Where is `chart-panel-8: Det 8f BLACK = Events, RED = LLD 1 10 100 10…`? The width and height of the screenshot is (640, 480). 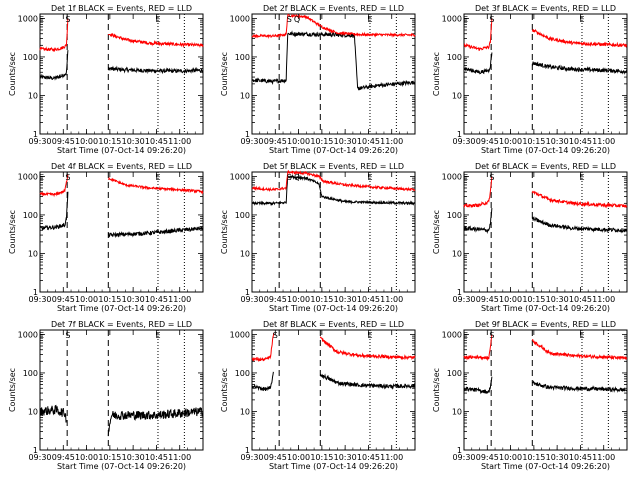 chart-panel-8: Det 8f BLACK = Events, RED = LLD 1 10 100 10… is located at coordinates (318, 395).